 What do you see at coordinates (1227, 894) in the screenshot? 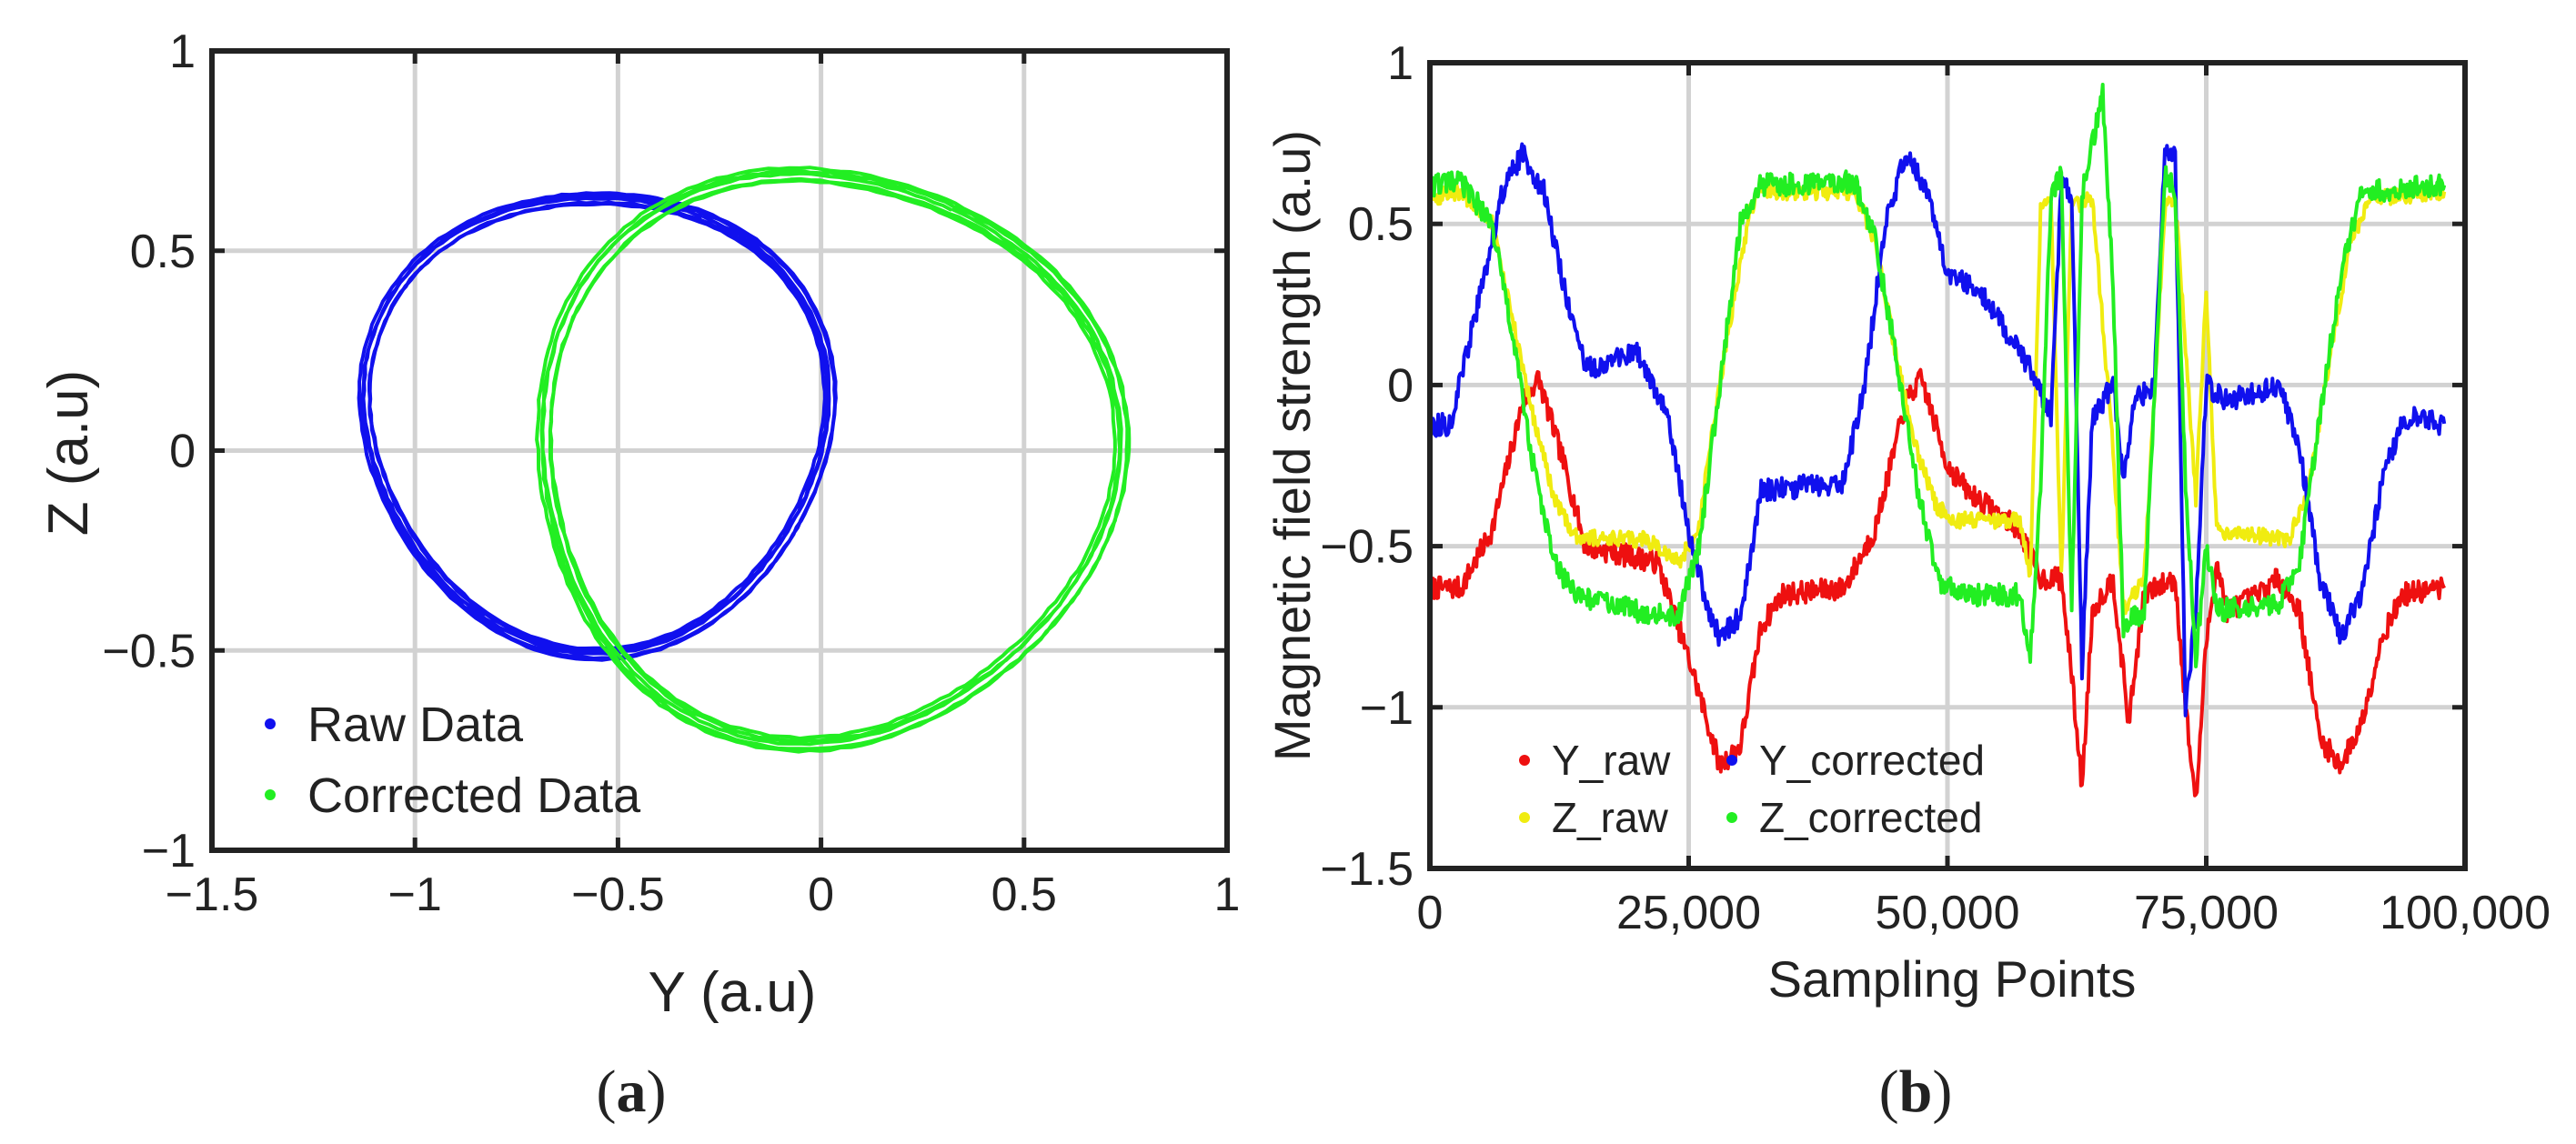
I see `panel-a-x-tick-label: 1` at bounding box center [1227, 894].